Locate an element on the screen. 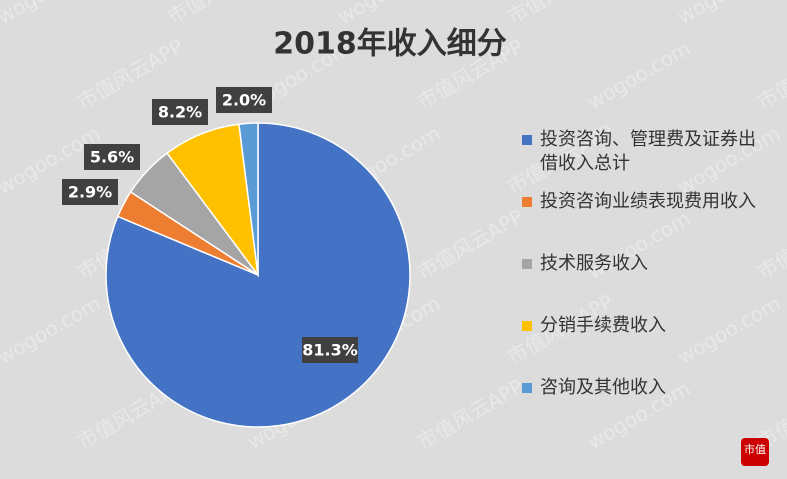  logo-box is located at coordinates (755, 452).